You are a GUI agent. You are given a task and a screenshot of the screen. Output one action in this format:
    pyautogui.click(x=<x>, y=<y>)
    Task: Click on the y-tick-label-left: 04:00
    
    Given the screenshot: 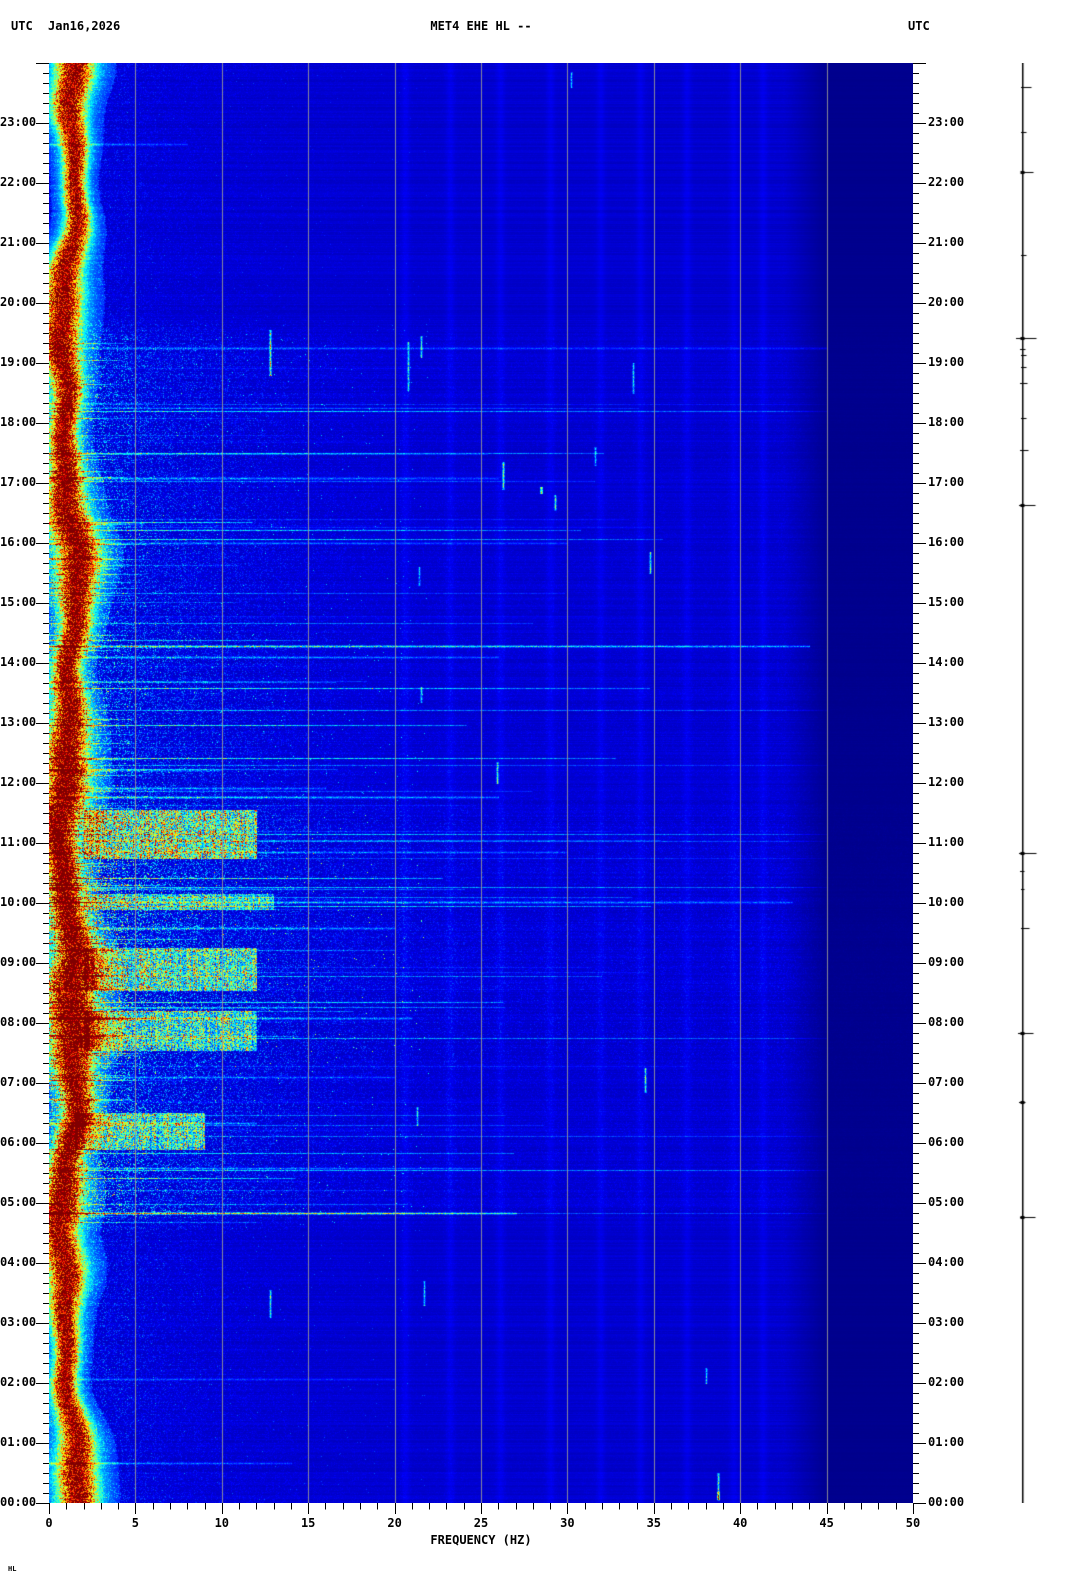 What is the action you would take?
    pyautogui.click(x=18, y=1262)
    